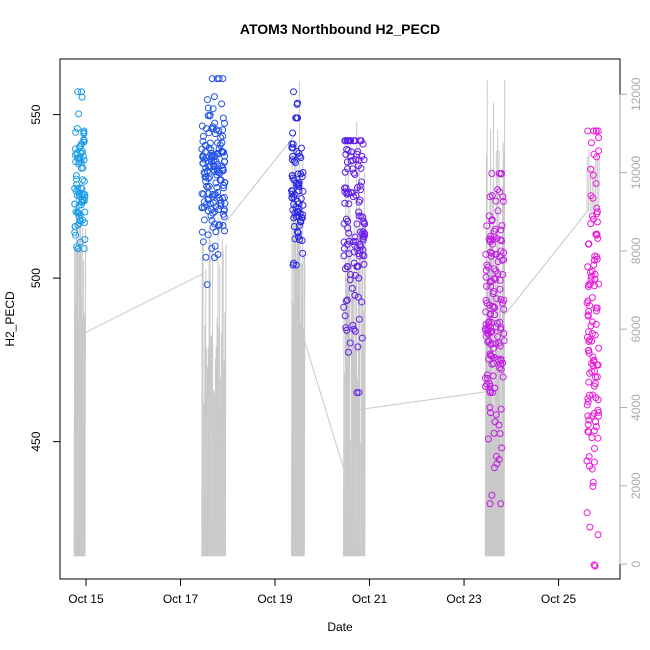 The image size is (650, 650). Describe the element at coordinates (322, 592) in the screenshot. I see `x-axis: Oct 15 Oct 17 Oct 19 Oct 21 Oct 23 Oct 25` at that location.